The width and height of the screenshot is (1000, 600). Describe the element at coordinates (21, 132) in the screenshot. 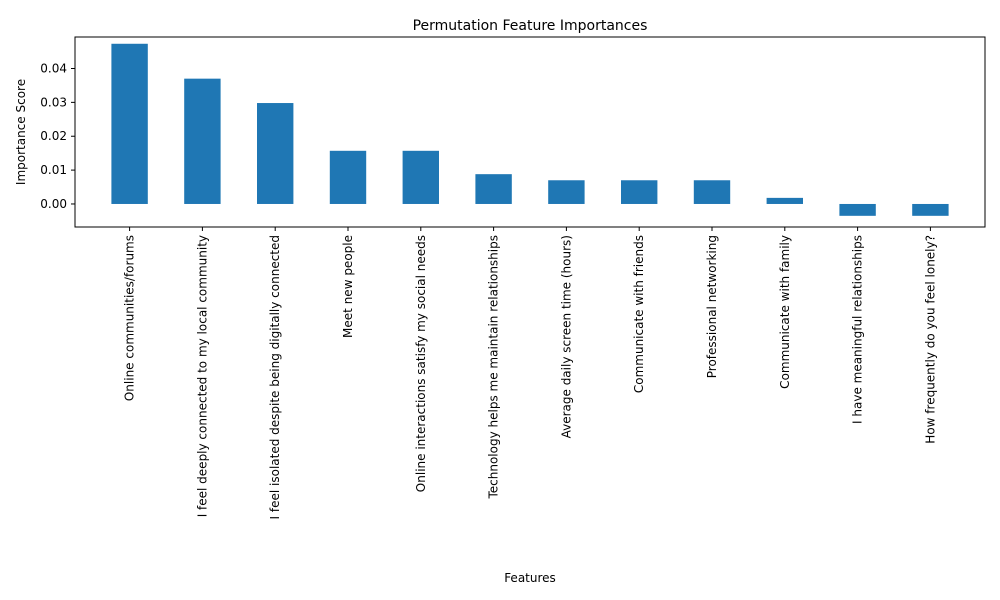

I see `y-axis-label: Importance Score` at that location.